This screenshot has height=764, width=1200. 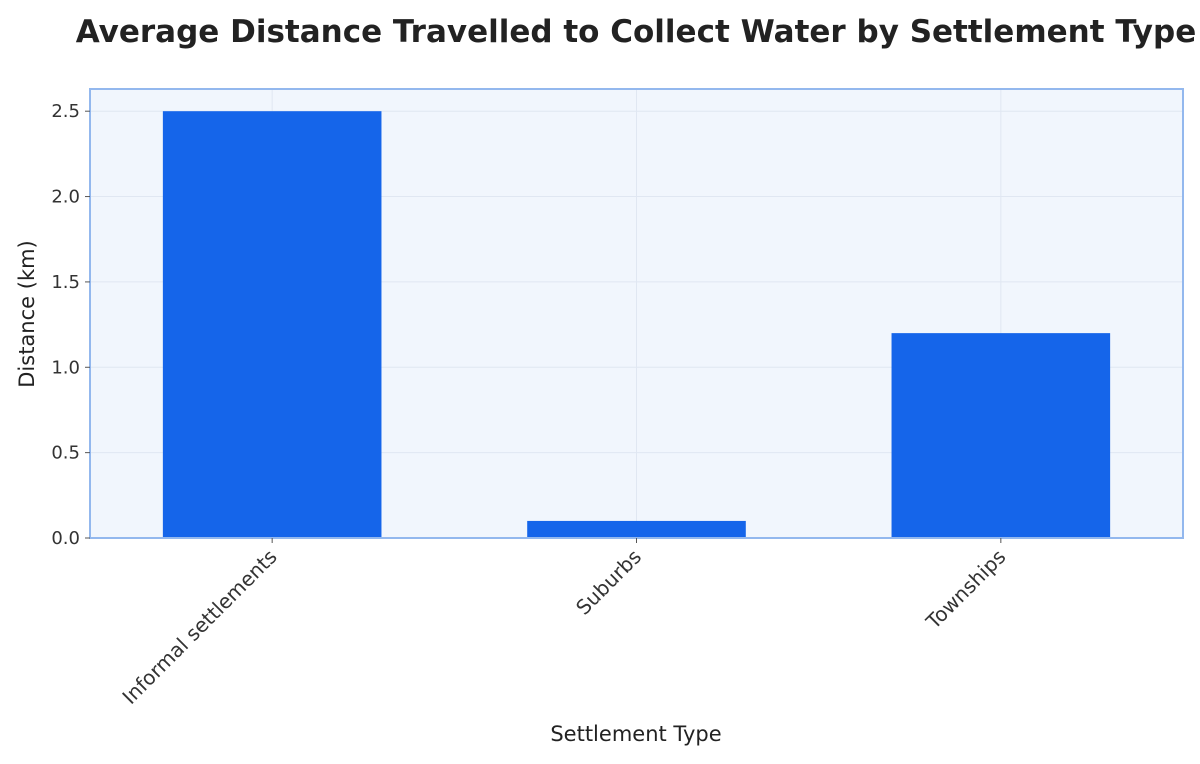 I want to click on x-tick-label: Informal settlements, so click(x=199, y=627).